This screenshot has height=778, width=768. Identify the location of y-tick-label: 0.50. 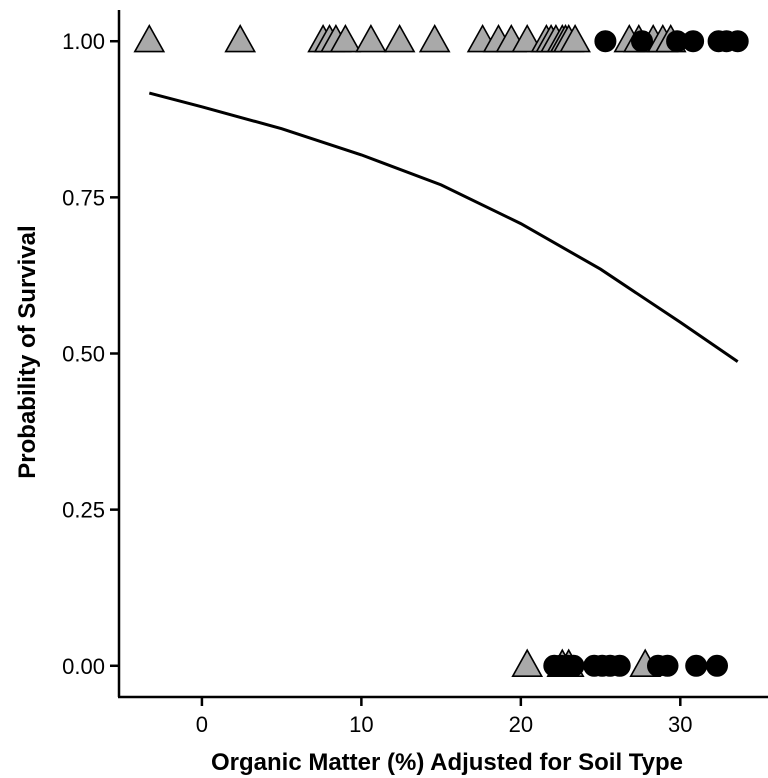
(83, 354).